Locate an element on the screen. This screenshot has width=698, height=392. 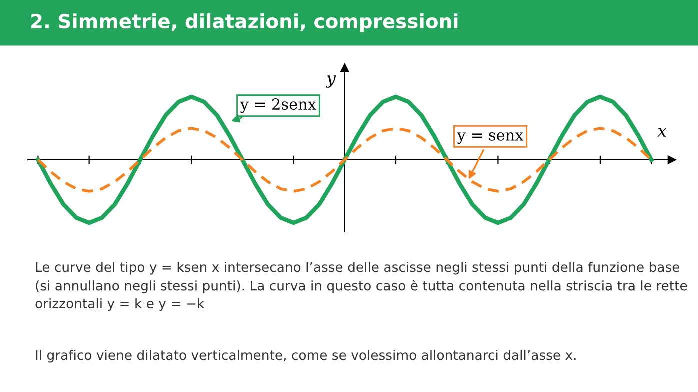
x-axis-title: x is located at coordinates (662, 132).